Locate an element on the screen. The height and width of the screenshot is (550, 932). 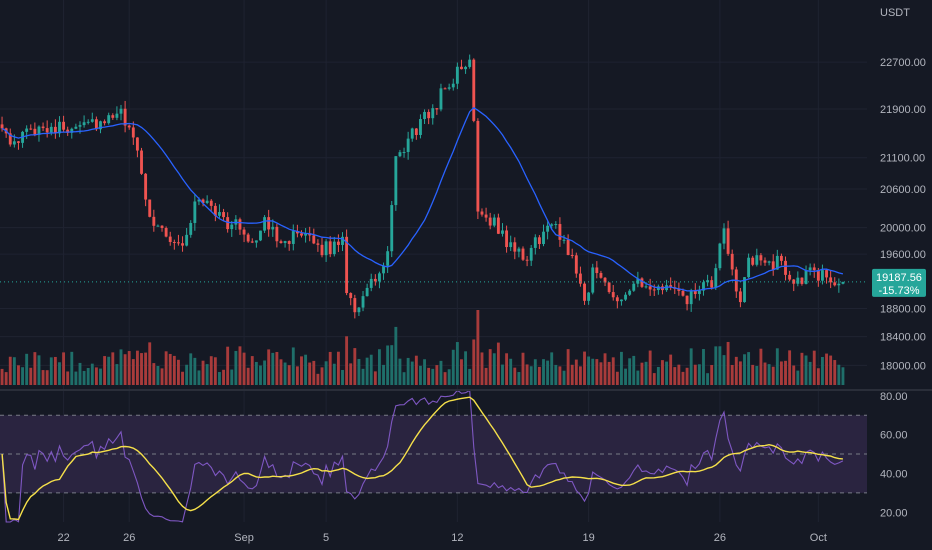
price-tick-label: 21100.00 is located at coordinates (902, 159).